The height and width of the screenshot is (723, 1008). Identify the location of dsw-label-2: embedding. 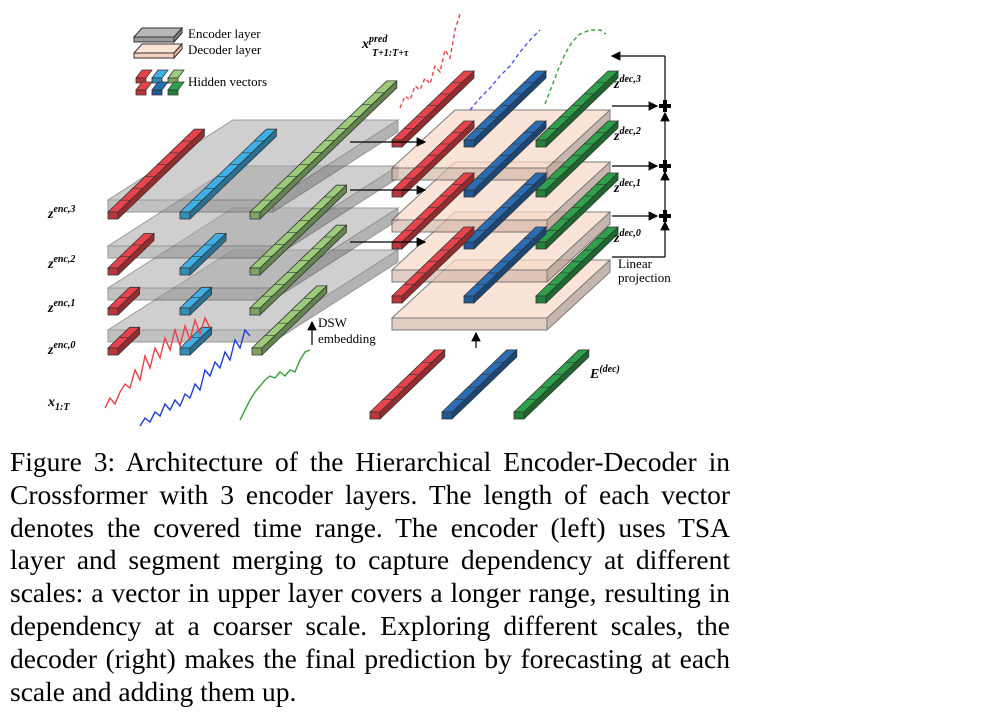
(347, 338).